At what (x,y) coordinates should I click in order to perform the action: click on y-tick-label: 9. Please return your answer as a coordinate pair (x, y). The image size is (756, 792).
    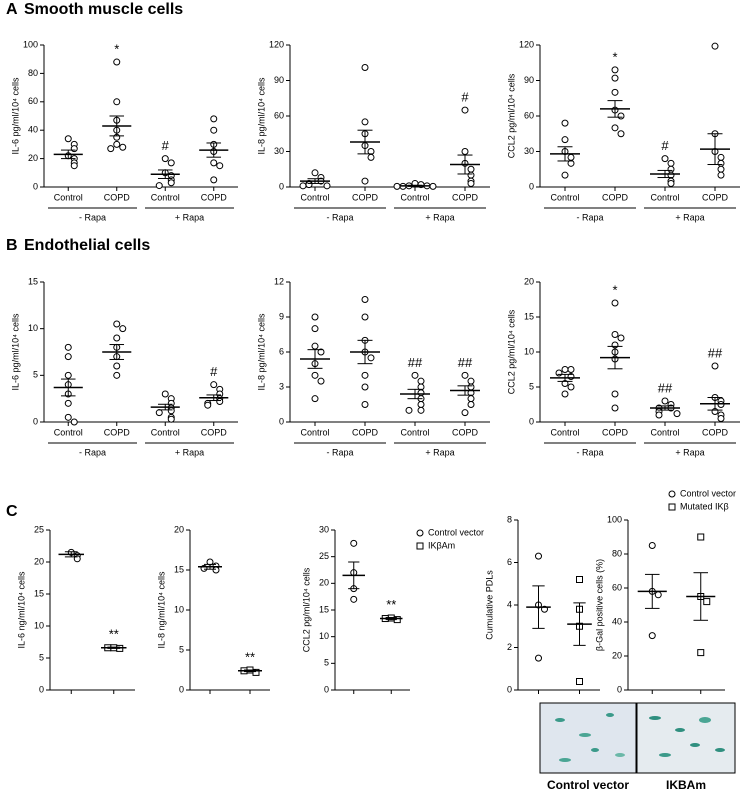
    Looking at the image, I should click on (281, 316).